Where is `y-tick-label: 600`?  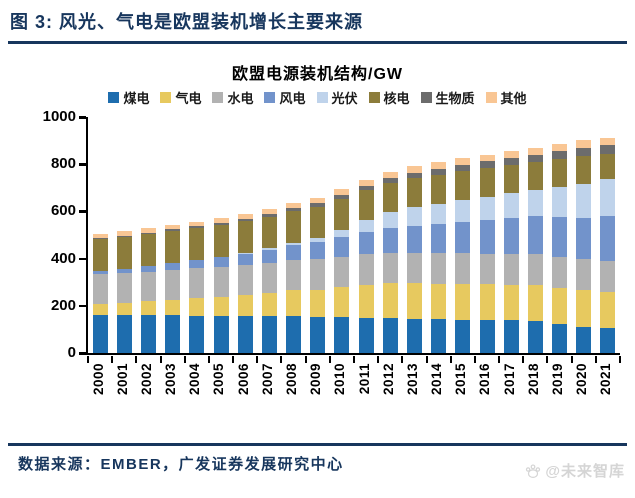
y-tick-label: 600 is located at coordinates (63, 211).